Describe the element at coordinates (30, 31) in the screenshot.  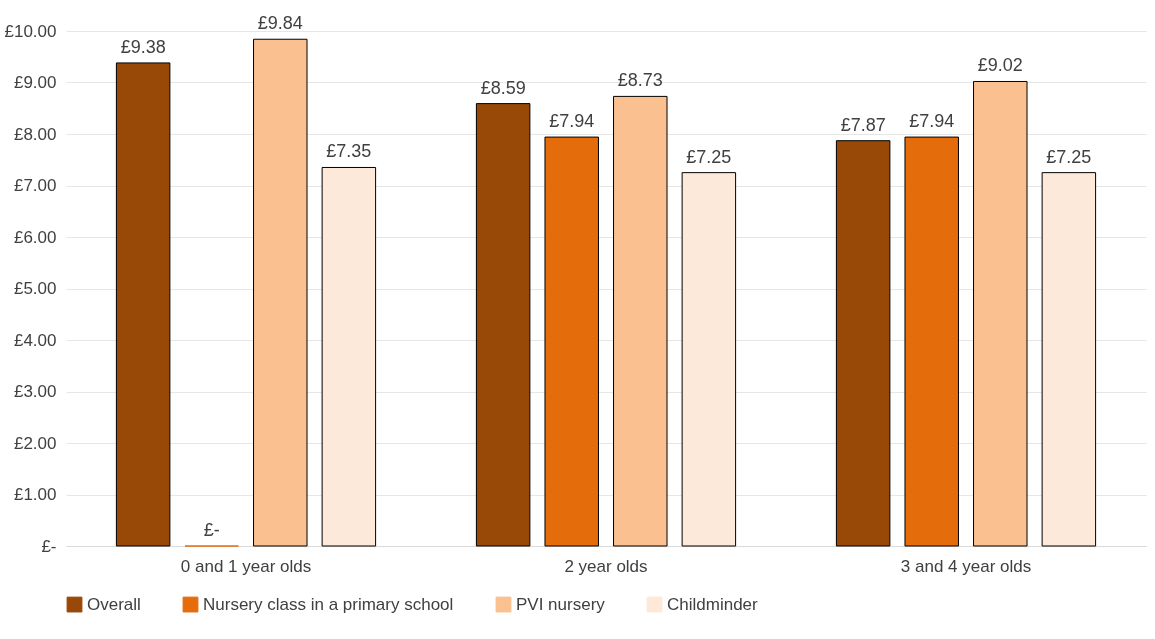
I see `y-tick-label: £10.00` at that location.